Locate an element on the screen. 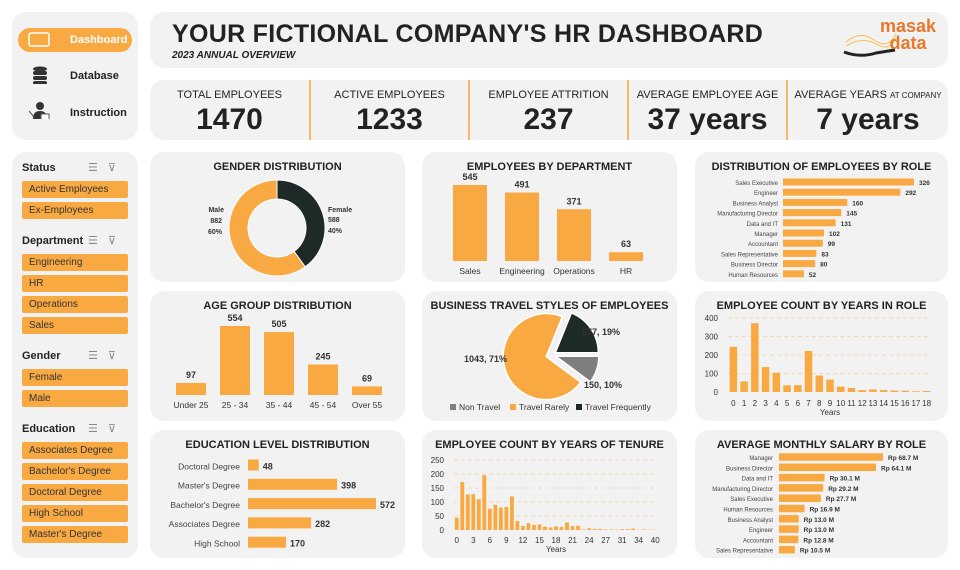 This screenshot has width=960, height=570. y-tick-label: Business Analyst is located at coordinates (756, 204).